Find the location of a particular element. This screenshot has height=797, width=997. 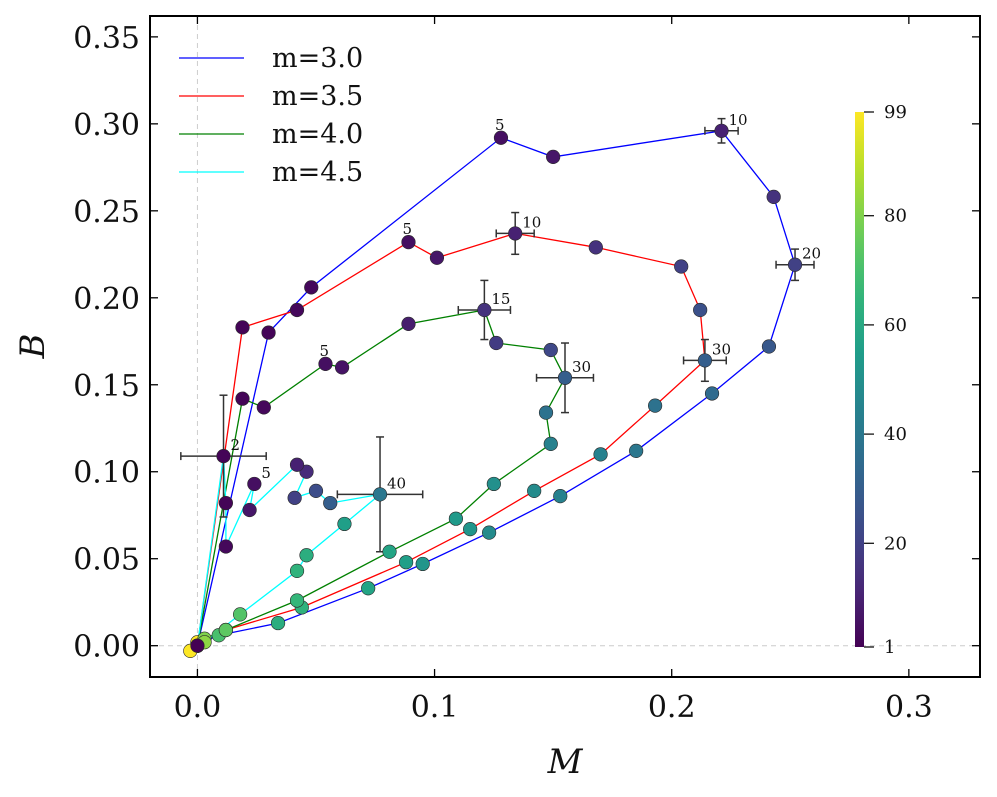

point-label: 15 is located at coordinates (500, 299).